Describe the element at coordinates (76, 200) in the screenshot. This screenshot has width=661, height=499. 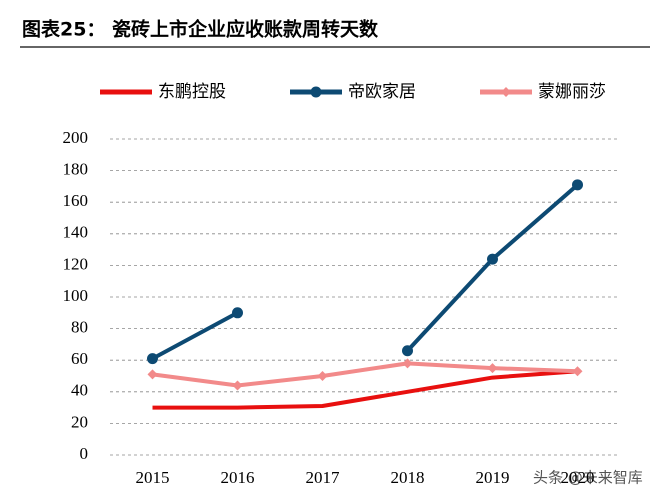
I see `y-tick-label: 160` at that location.